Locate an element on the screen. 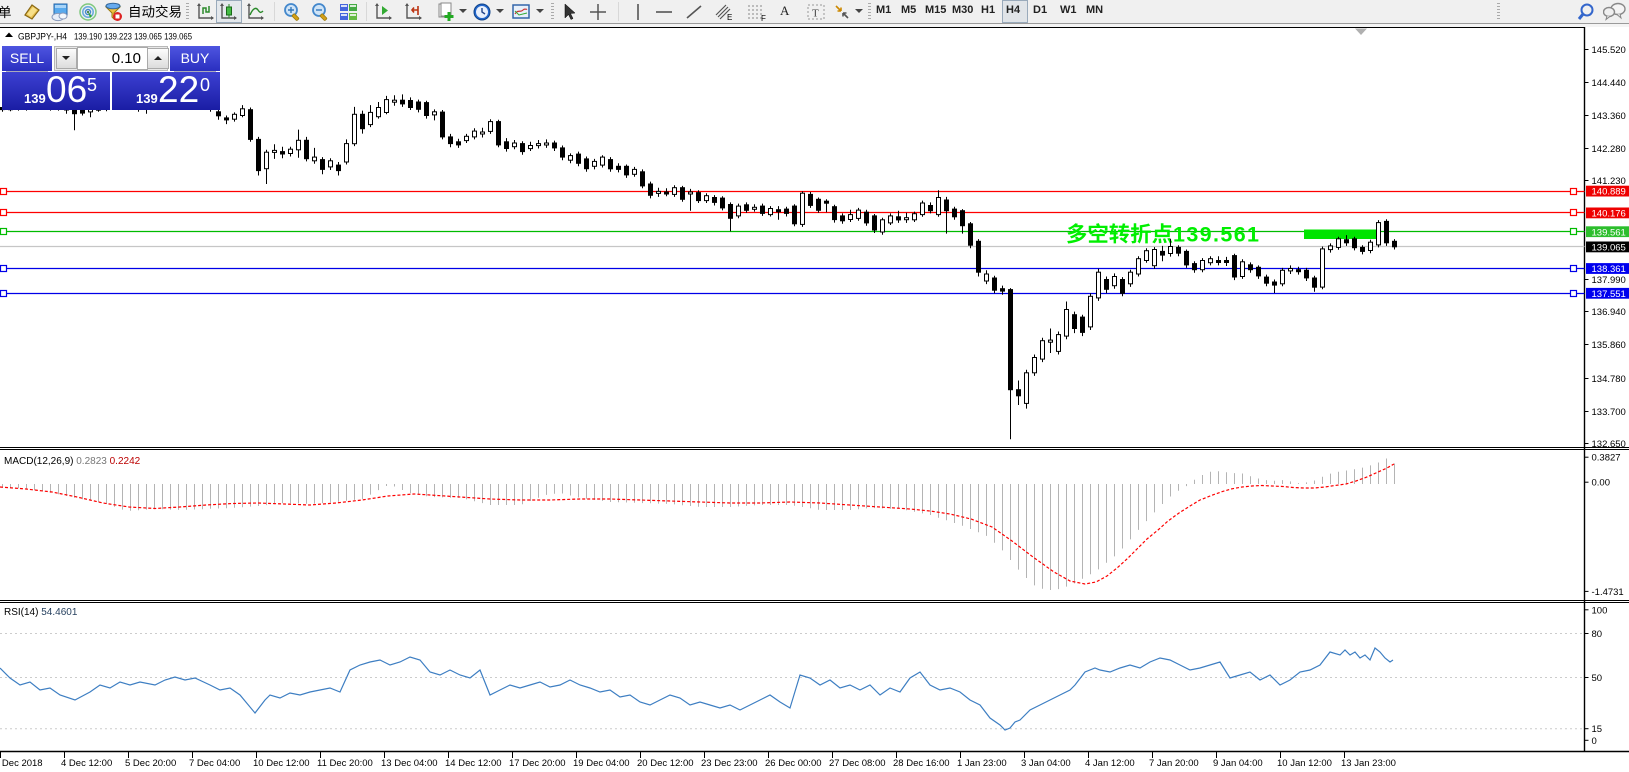 The height and width of the screenshot is (772, 1629). svg-text: 100 is located at coordinates (1600, 610).